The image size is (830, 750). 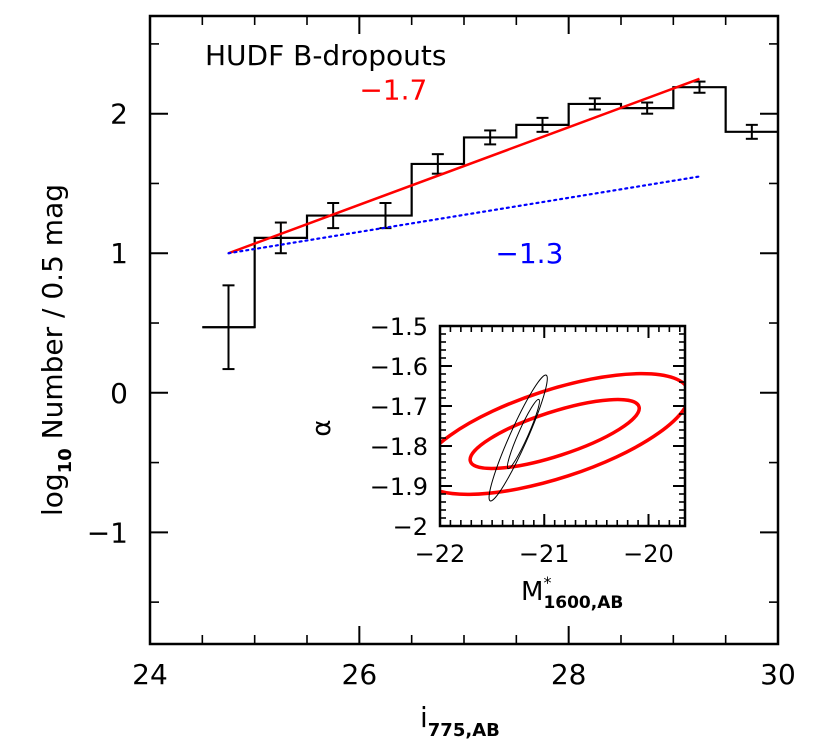 I want to click on y-tick-label: 0, so click(x=119, y=393).